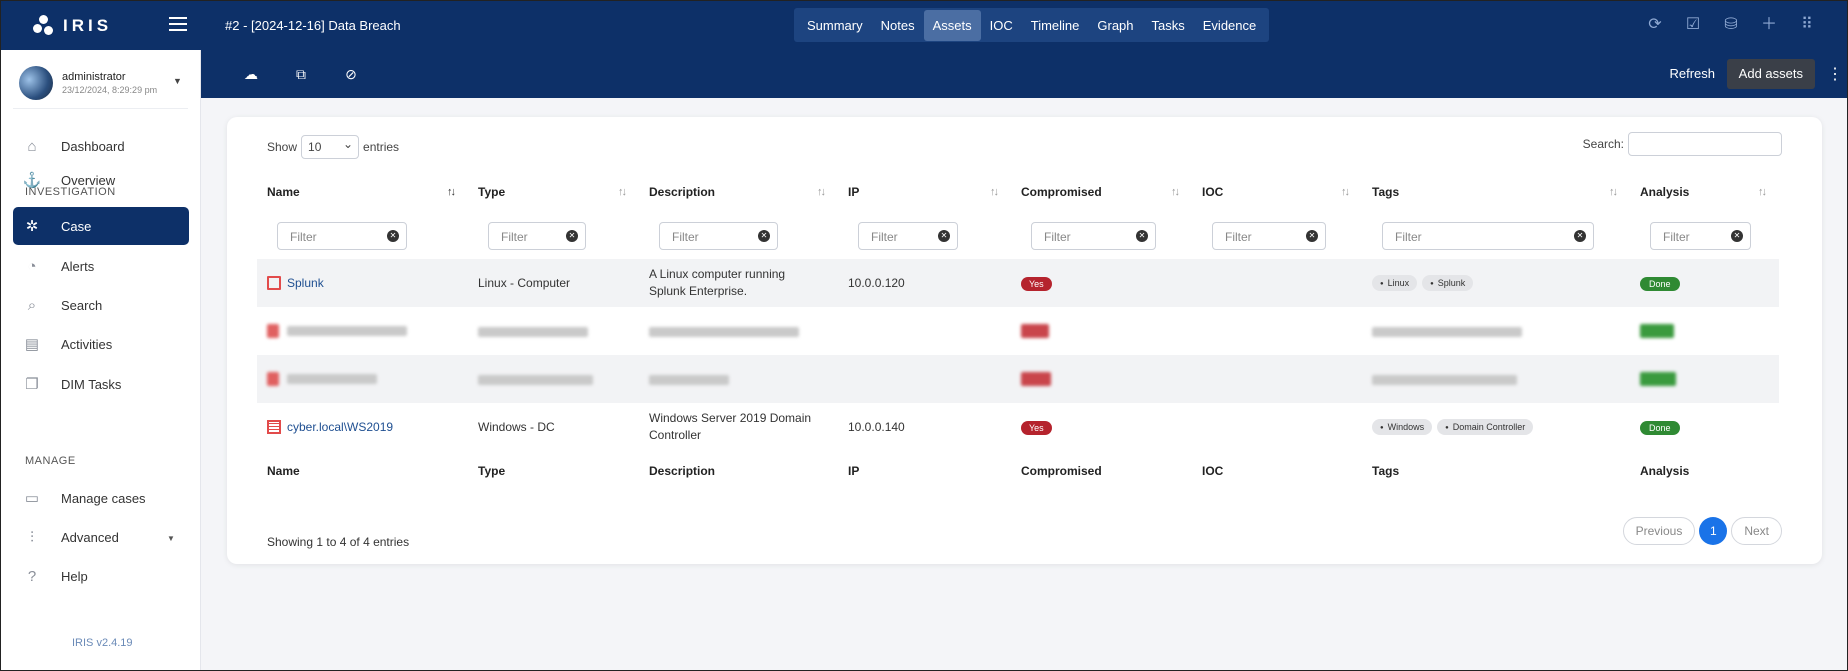 The image size is (1848, 671). Describe the element at coordinates (101, 344) in the screenshot. I see `sidebar-item-activities: ▤ Activities` at that location.